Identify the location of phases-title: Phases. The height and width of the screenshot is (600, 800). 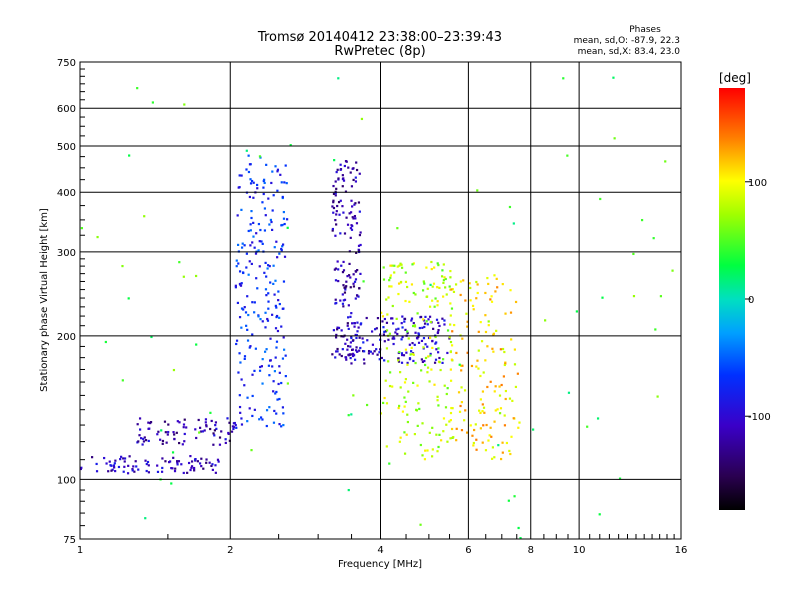
(645, 30).